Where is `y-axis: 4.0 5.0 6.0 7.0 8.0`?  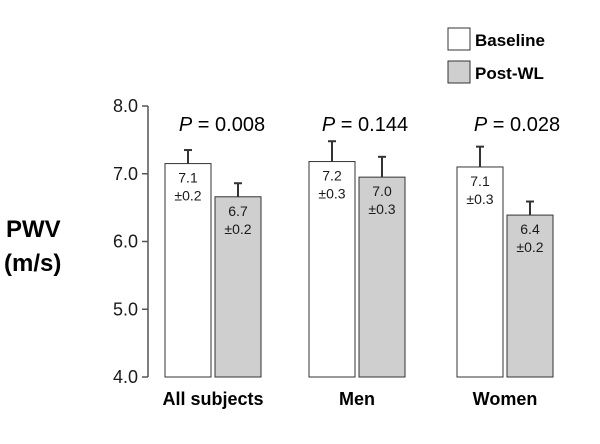 y-axis: 4.0 5.0 6.0 7.0 8.0 is located at coordinates (131, 241).